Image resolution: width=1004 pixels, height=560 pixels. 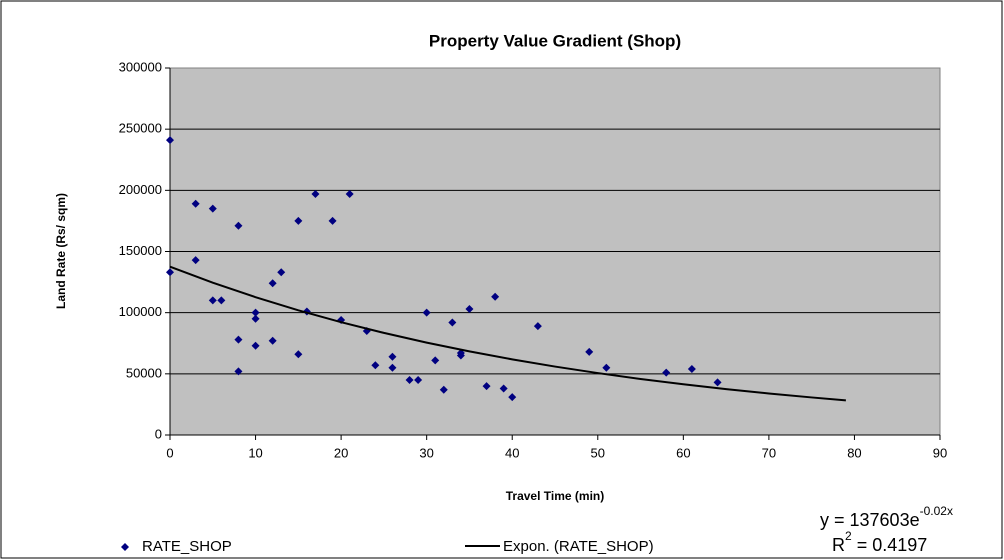 I want to click on x-tick-label: 70, so click(x=769, y=452).